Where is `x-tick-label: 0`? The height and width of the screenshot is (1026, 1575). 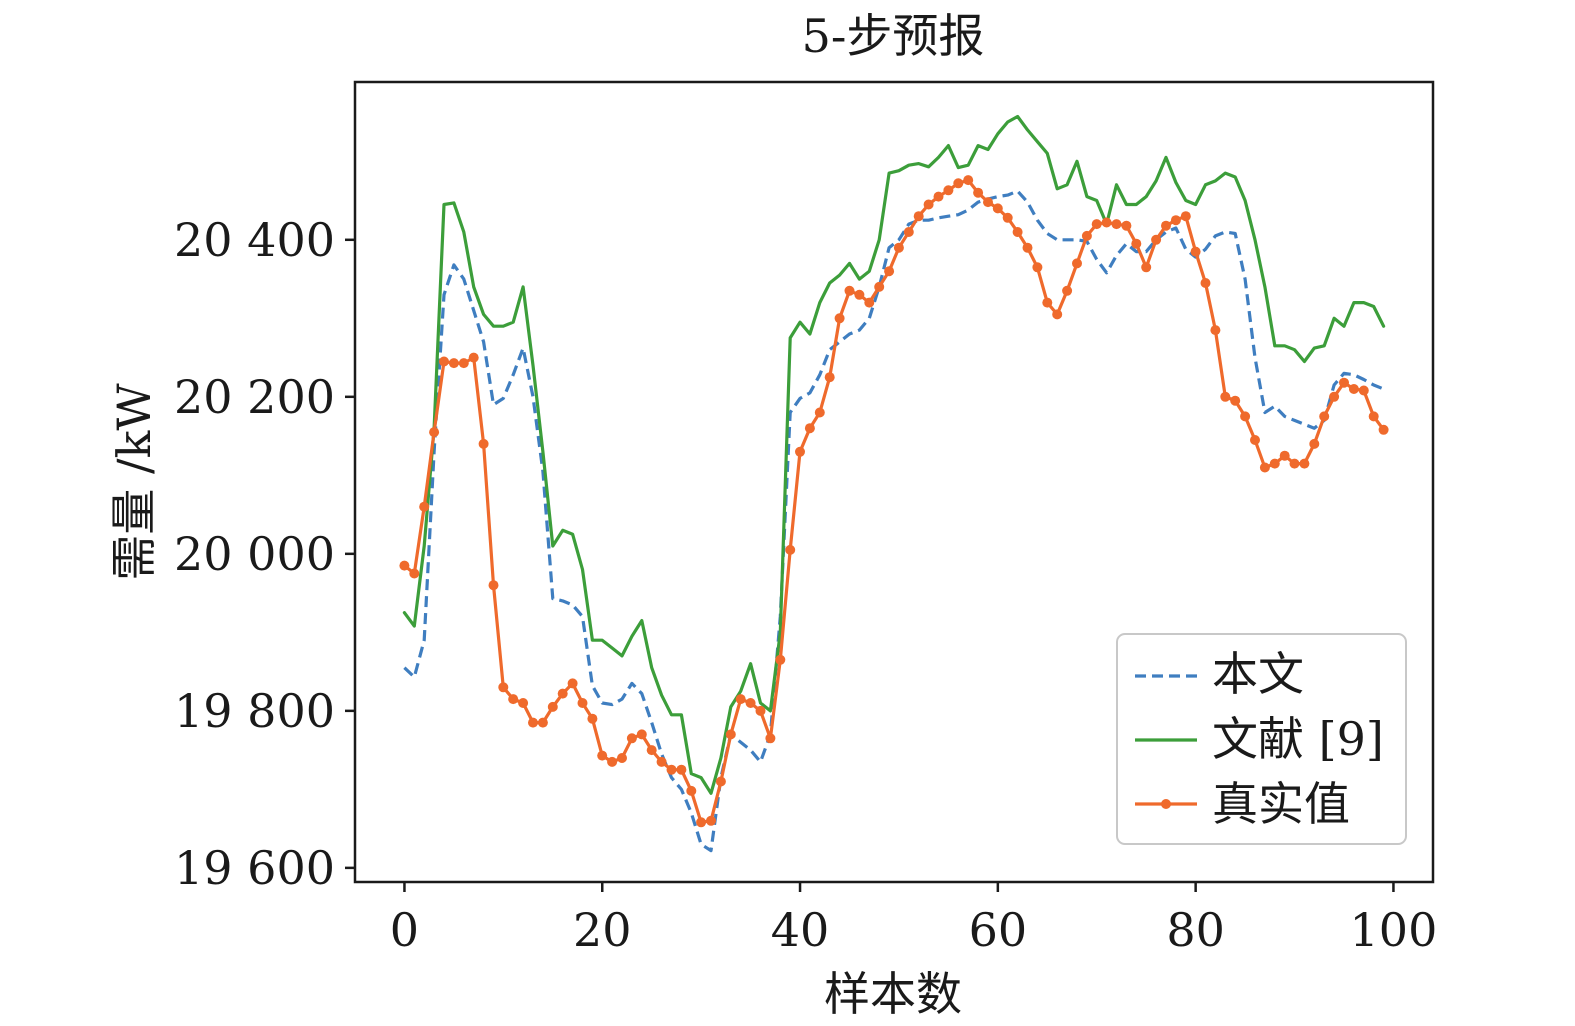
x-tick-label: 0 is located at coordinates (404, 930).